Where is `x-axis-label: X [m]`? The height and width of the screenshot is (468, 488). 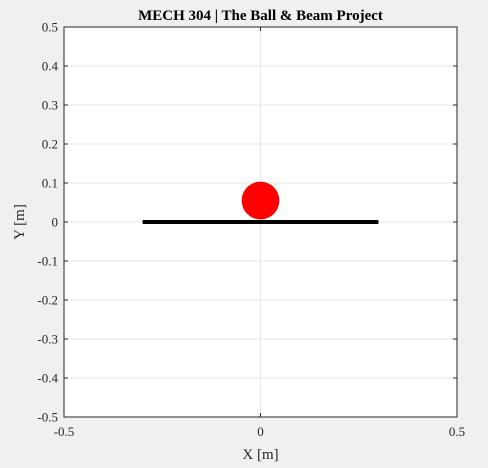
x-axis-label: X [m] is located at coordinates (260, 455).